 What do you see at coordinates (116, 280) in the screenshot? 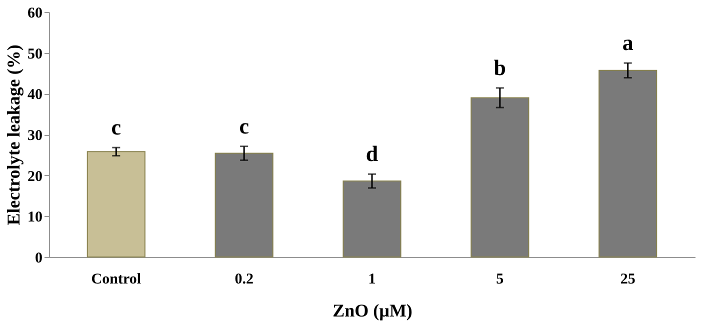
I see `x-tick-label: Control` at bounding box center [116, 280].